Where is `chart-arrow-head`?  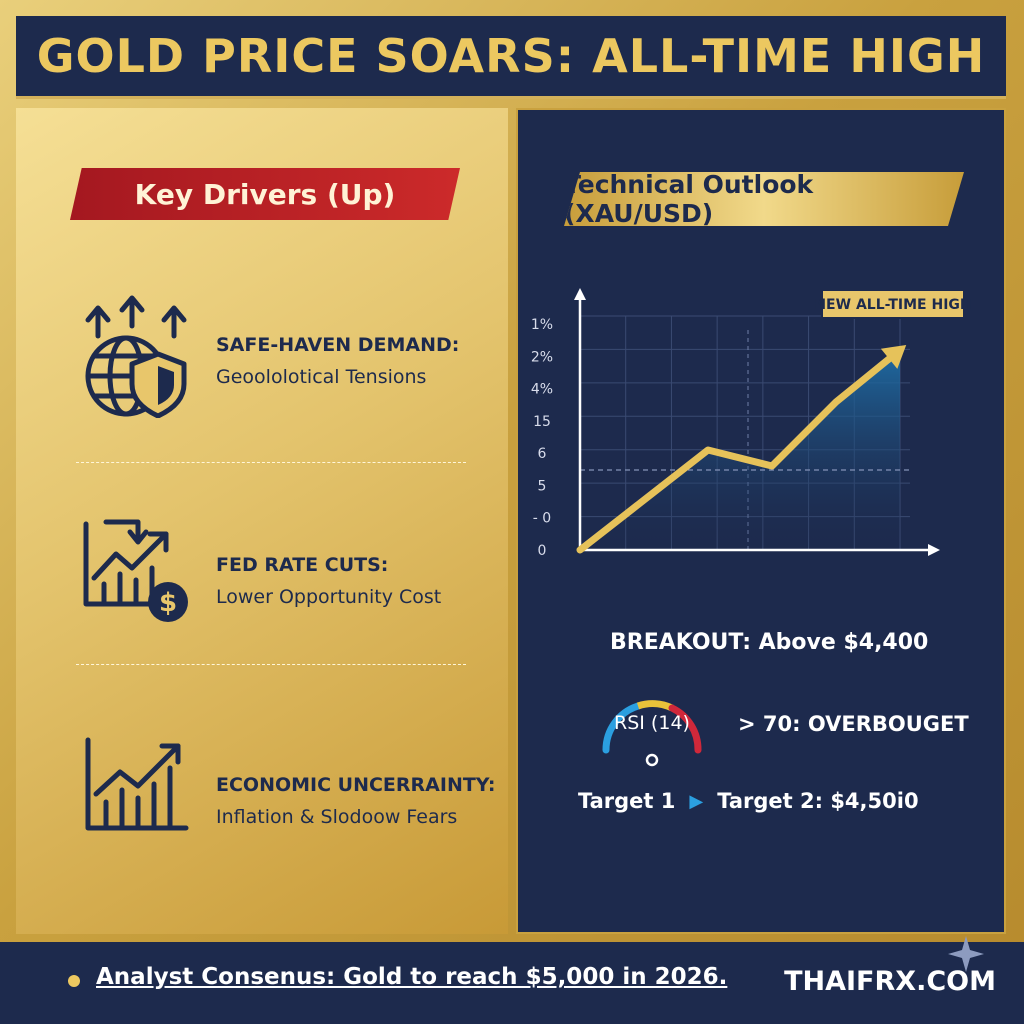 chart-arrow-head is located at coordinates (893, 357).